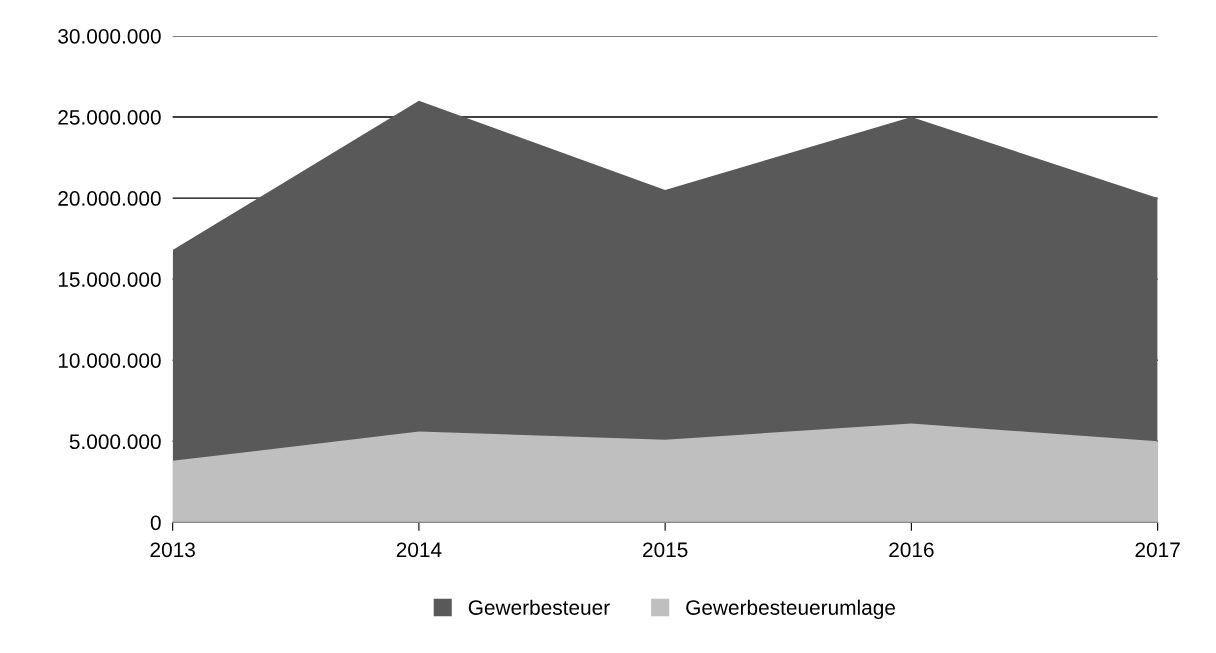 The image size is (1216, 653). What do you see at coordinates (911, 550) in the screenshot?
I see `x-tick-label: 2016` at bounding box center [911, 550].